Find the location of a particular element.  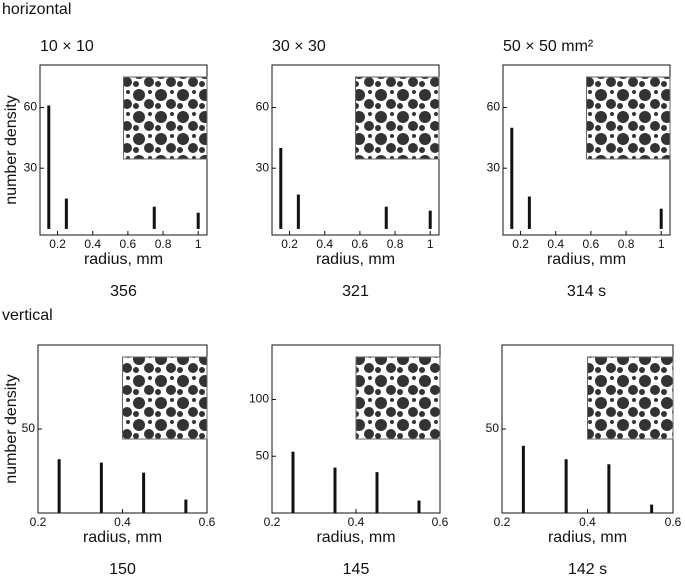

annotation: 356 is located at coordinates (123, 291).